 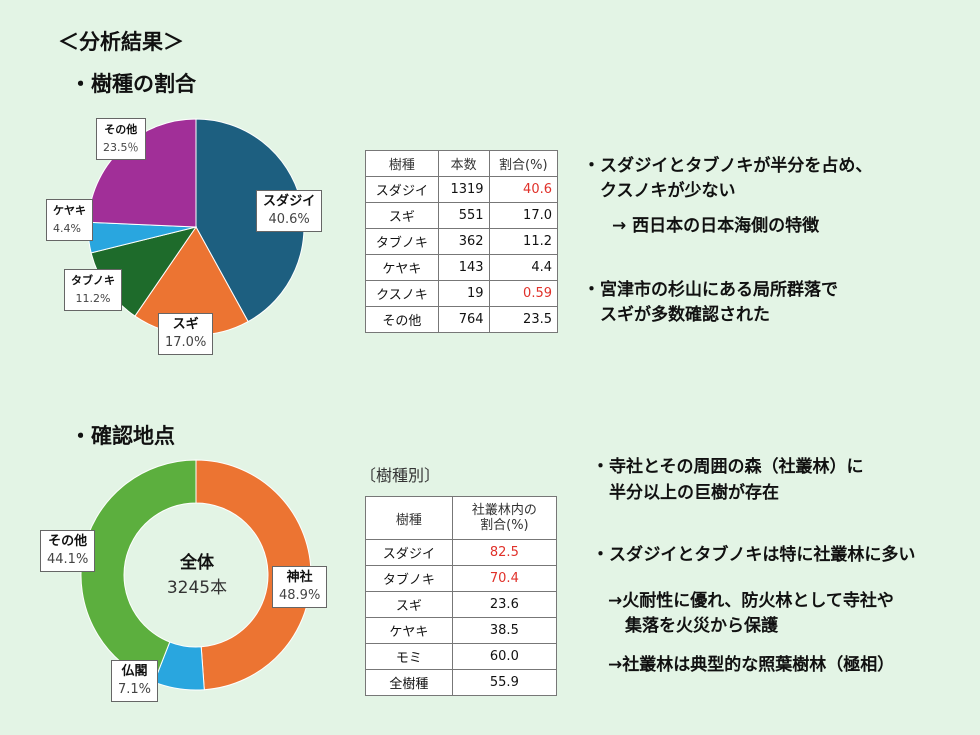 I want to click on table-row: モミ 60.0, so click(x=461, y=656).